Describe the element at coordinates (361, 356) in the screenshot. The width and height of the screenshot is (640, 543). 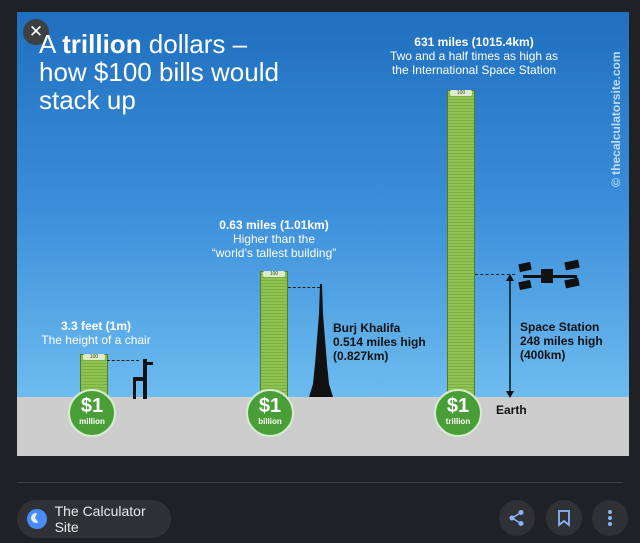
I see `burj-height-km: (0.827km)` at that location.